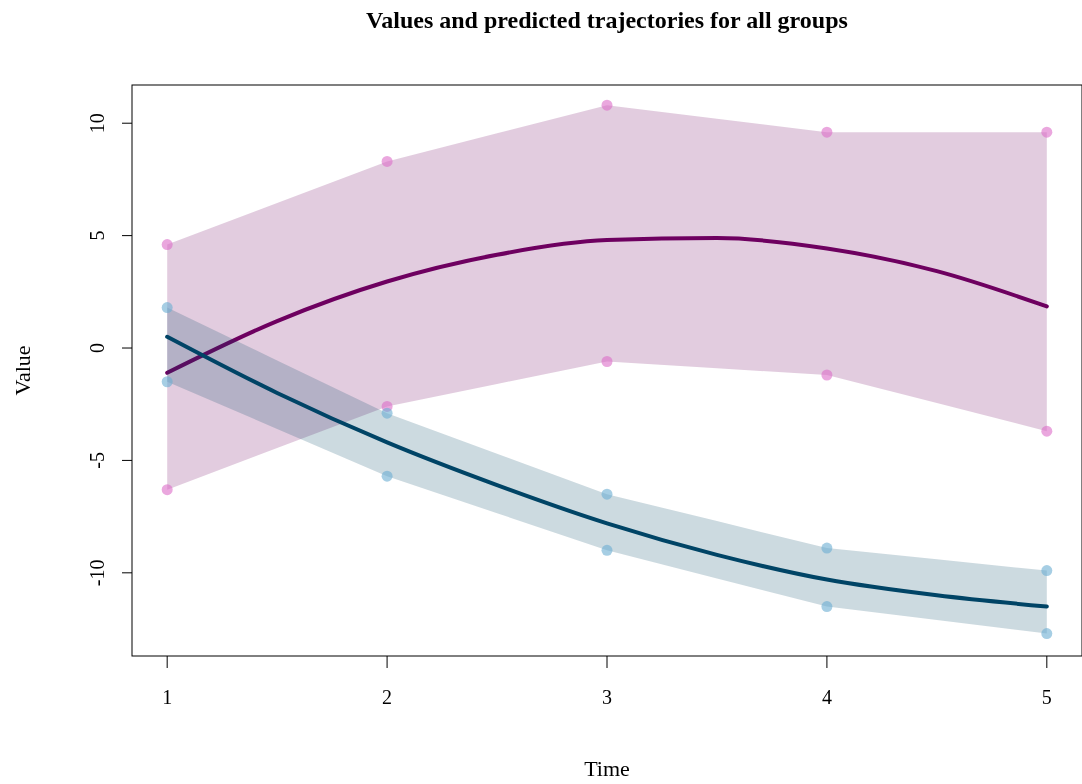 This screenshot has height=784, width=1082. Describe the element at coordinates (607, 697) in the screenshot. I see `x-tick-label: 3` at that location.